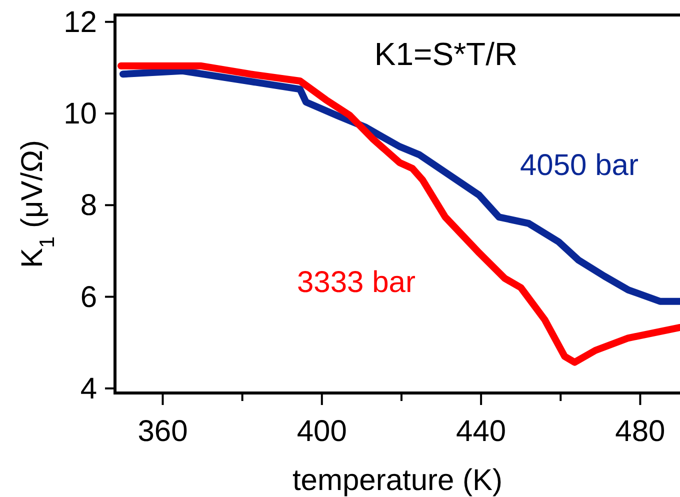  Describe the element at coordinates (356, 282) in the screenshot. I see `series-label: 3333 bar` at that location.